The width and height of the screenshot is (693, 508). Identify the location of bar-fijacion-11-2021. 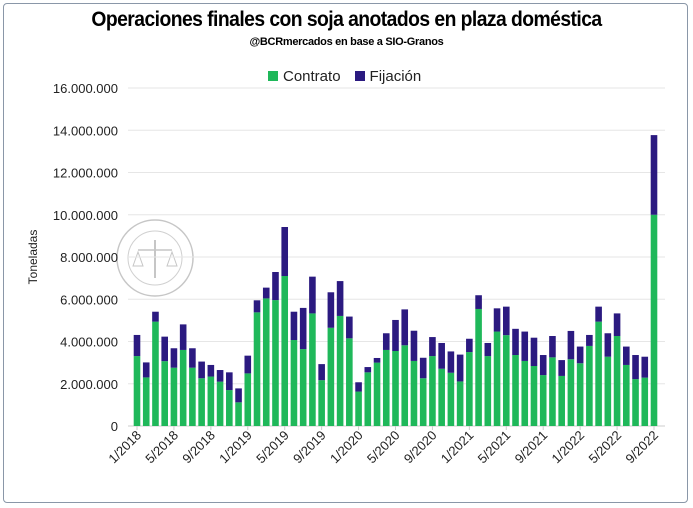
(561, 368).